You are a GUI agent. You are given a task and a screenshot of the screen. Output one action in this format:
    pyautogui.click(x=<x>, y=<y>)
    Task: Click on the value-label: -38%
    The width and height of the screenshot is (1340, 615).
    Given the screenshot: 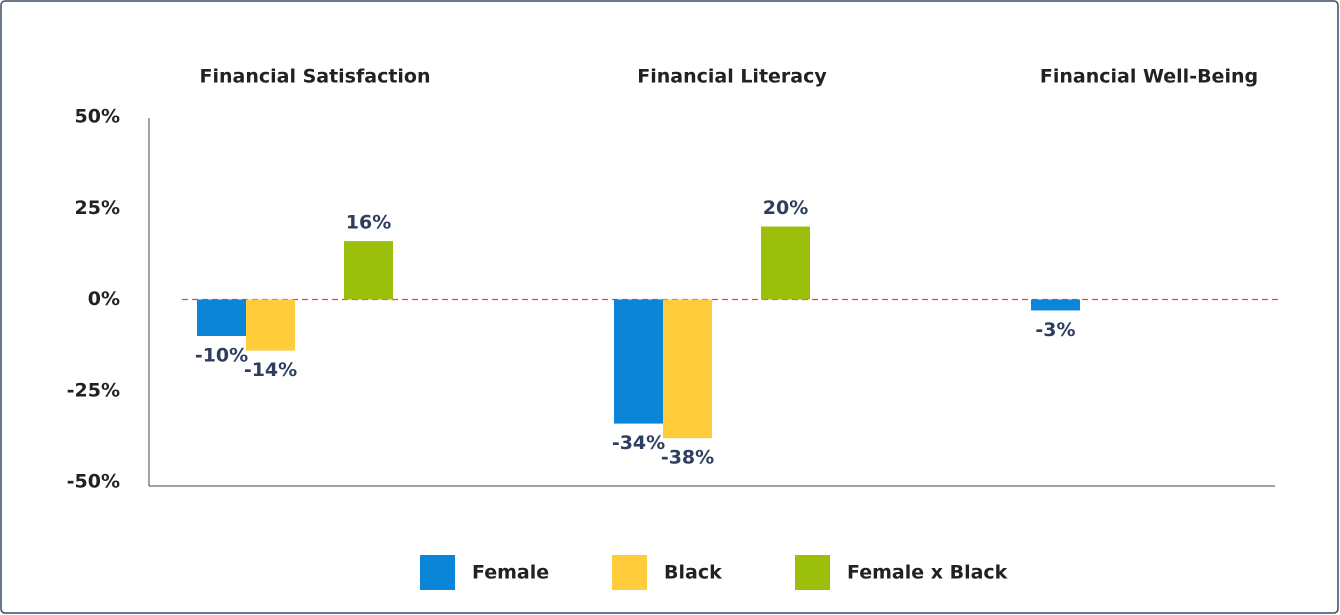 What is the action you would take?
    pyautogui.click(x=687, y=458)
    